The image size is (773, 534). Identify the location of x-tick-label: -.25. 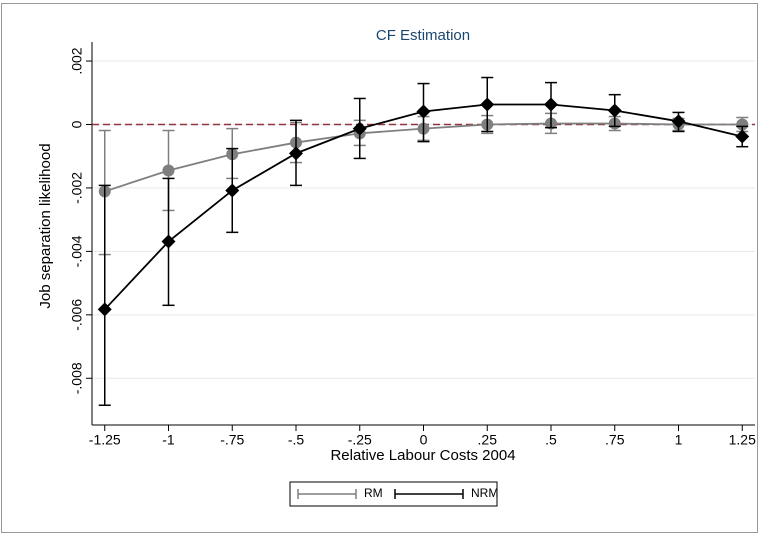
(360, 440).